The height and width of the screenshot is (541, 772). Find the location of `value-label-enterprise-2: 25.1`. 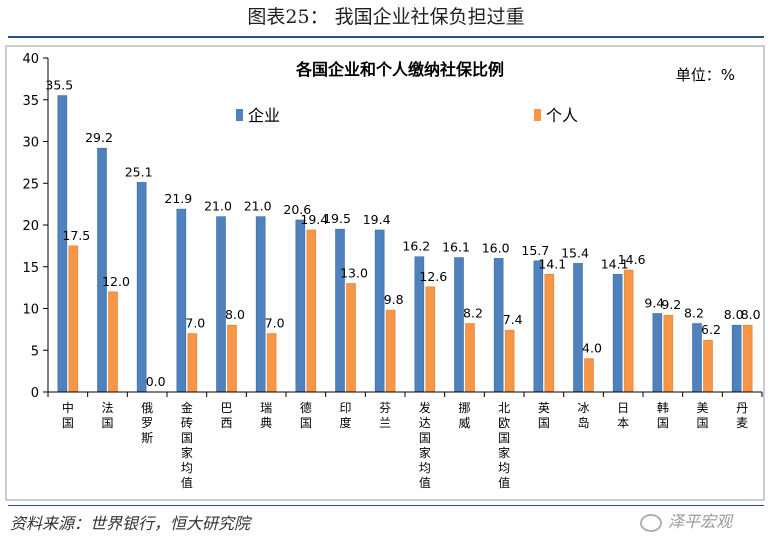

value-label-enterprise-2: 25.1 is located at coordinates (139, 171).